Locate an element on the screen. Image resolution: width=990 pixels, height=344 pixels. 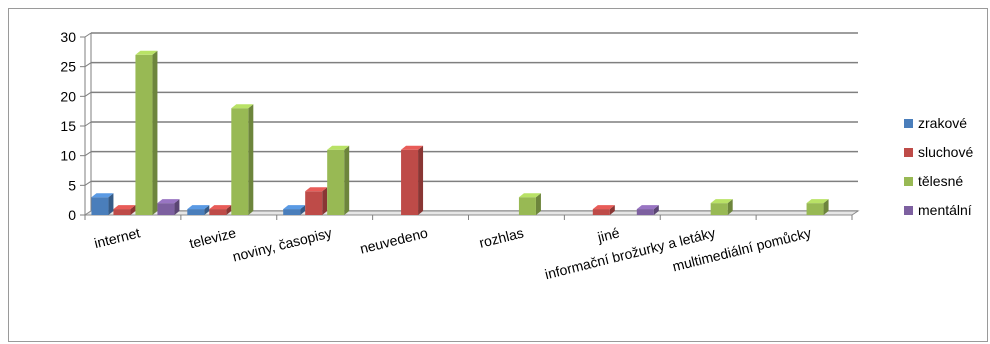
bar-mentální-internet is located at coordinates (168, 207).